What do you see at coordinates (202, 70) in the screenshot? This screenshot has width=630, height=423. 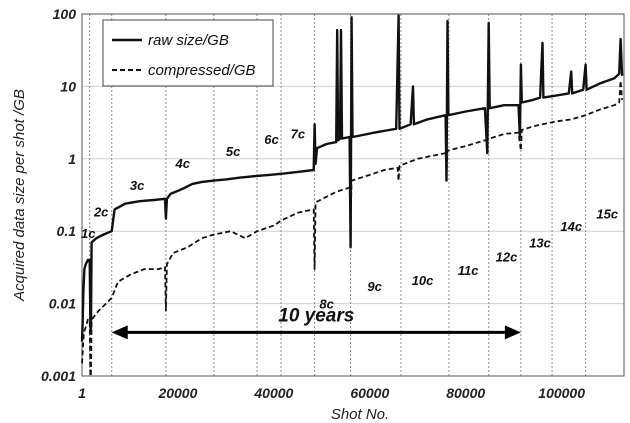 I see `legend-compressed-label: compressed/GB` at bounding box center [202, 70].